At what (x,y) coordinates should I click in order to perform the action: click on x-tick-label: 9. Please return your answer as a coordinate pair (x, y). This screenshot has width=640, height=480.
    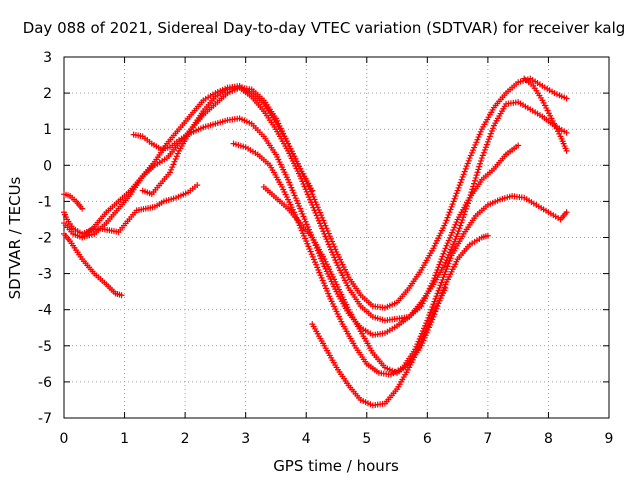
    Looking at the image, I should click on (609, 439).